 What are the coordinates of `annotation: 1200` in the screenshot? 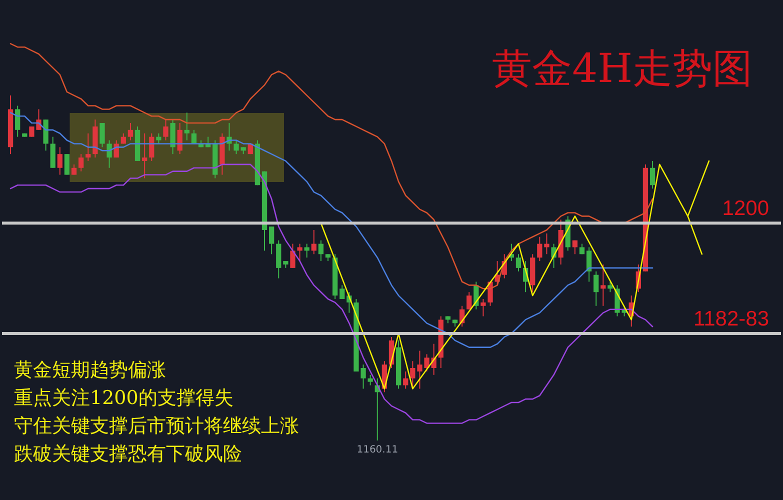 It's located at (745, 208).